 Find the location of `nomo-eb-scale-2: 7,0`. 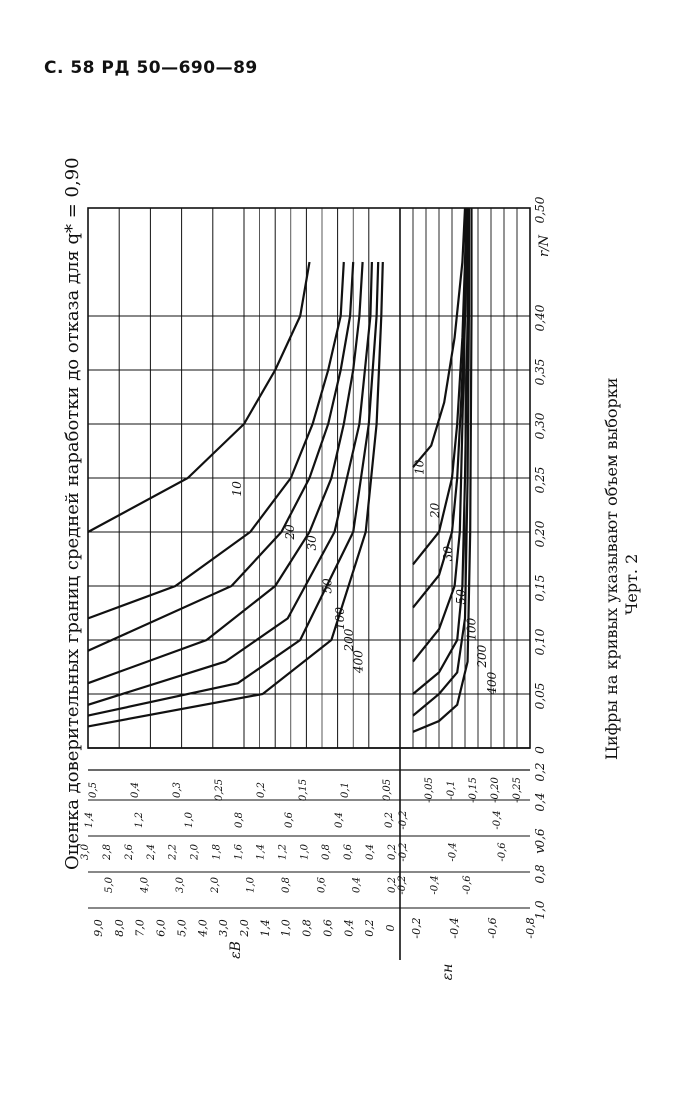

nomo-eb-scale-2: 7,0 is located at coordinates (140, 928).